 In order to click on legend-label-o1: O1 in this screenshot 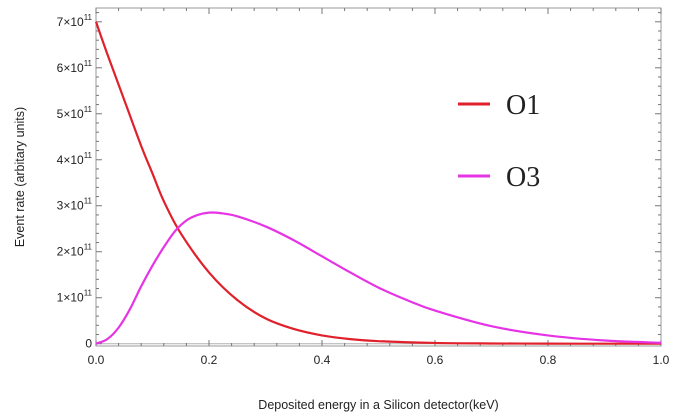, I will do `click(523, 105)`.